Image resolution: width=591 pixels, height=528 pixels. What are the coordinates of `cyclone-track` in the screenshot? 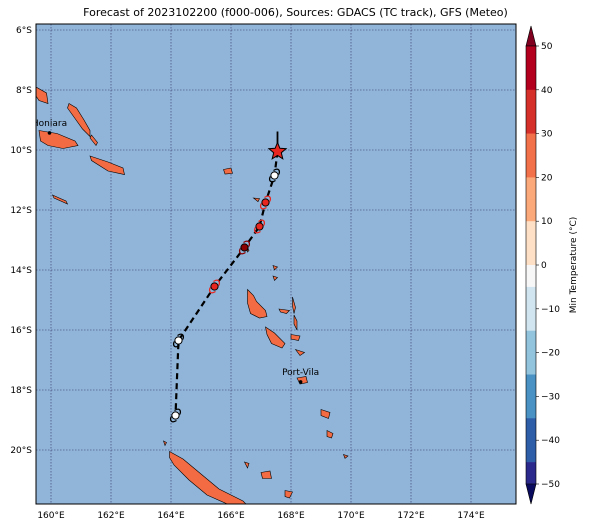 It's located at (228, 277).